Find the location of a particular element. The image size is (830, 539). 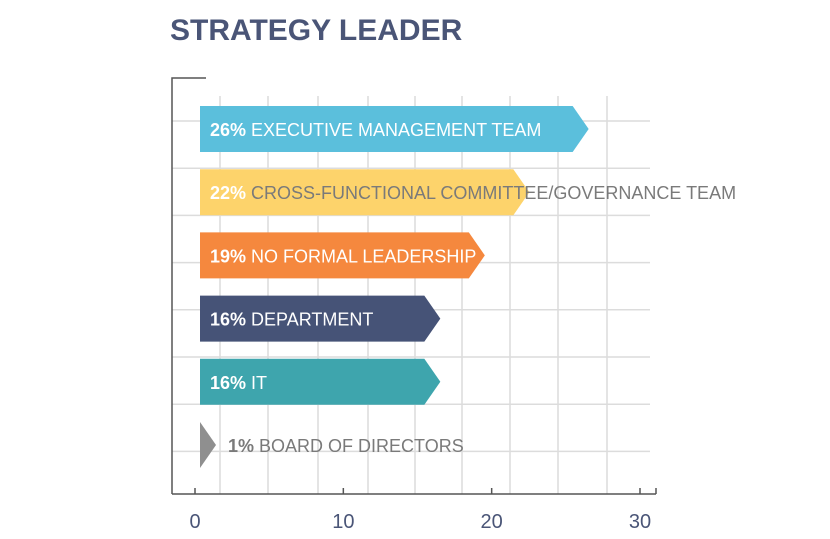

bar-label: 1% BOARD OF DIRECTORS is located at coordinates (346, 446).